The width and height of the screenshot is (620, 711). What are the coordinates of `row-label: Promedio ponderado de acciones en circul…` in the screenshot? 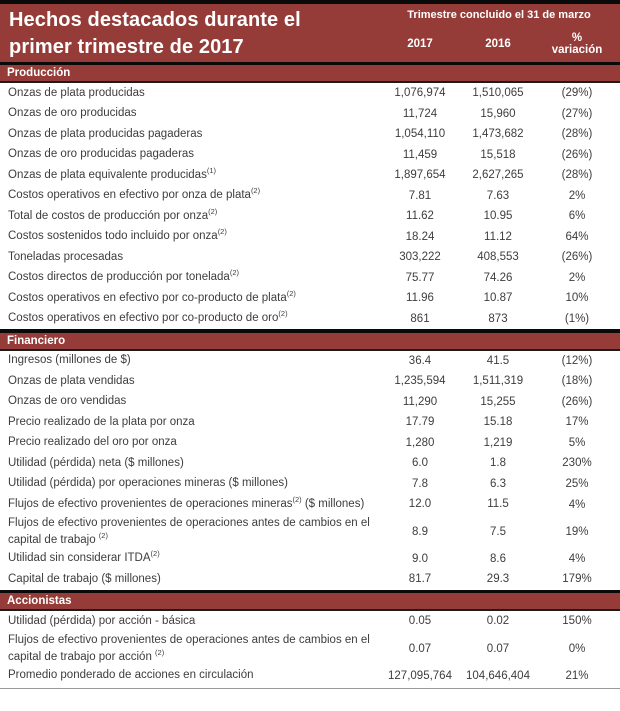 It's located at (131, 675).